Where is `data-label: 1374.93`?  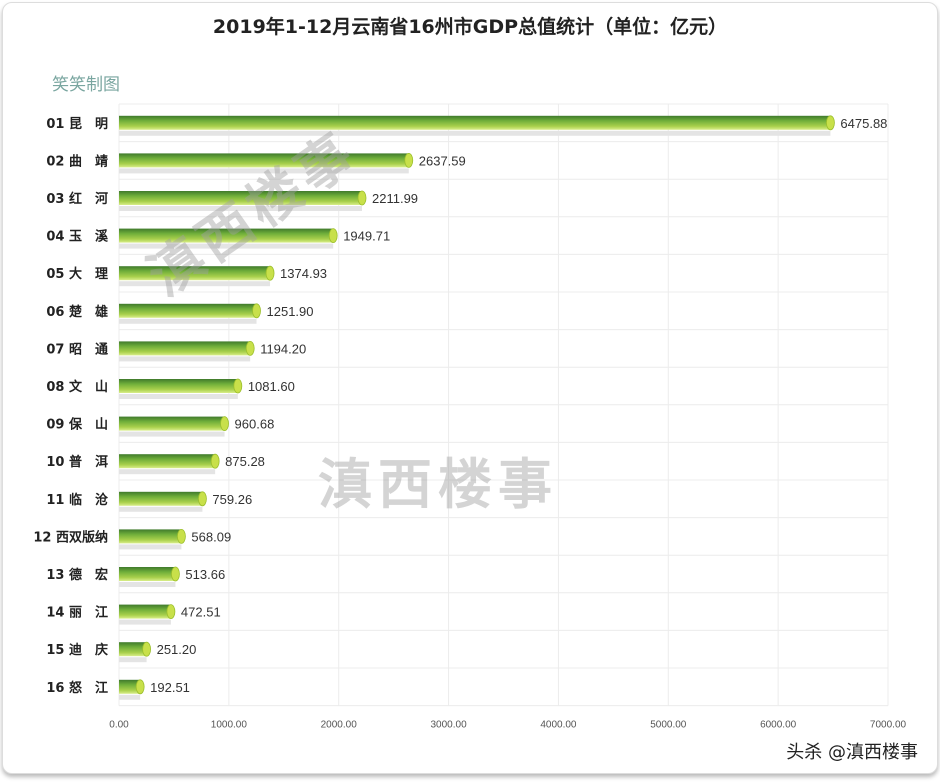
data-label: 1374.93 is located at coordinates (303, 273).